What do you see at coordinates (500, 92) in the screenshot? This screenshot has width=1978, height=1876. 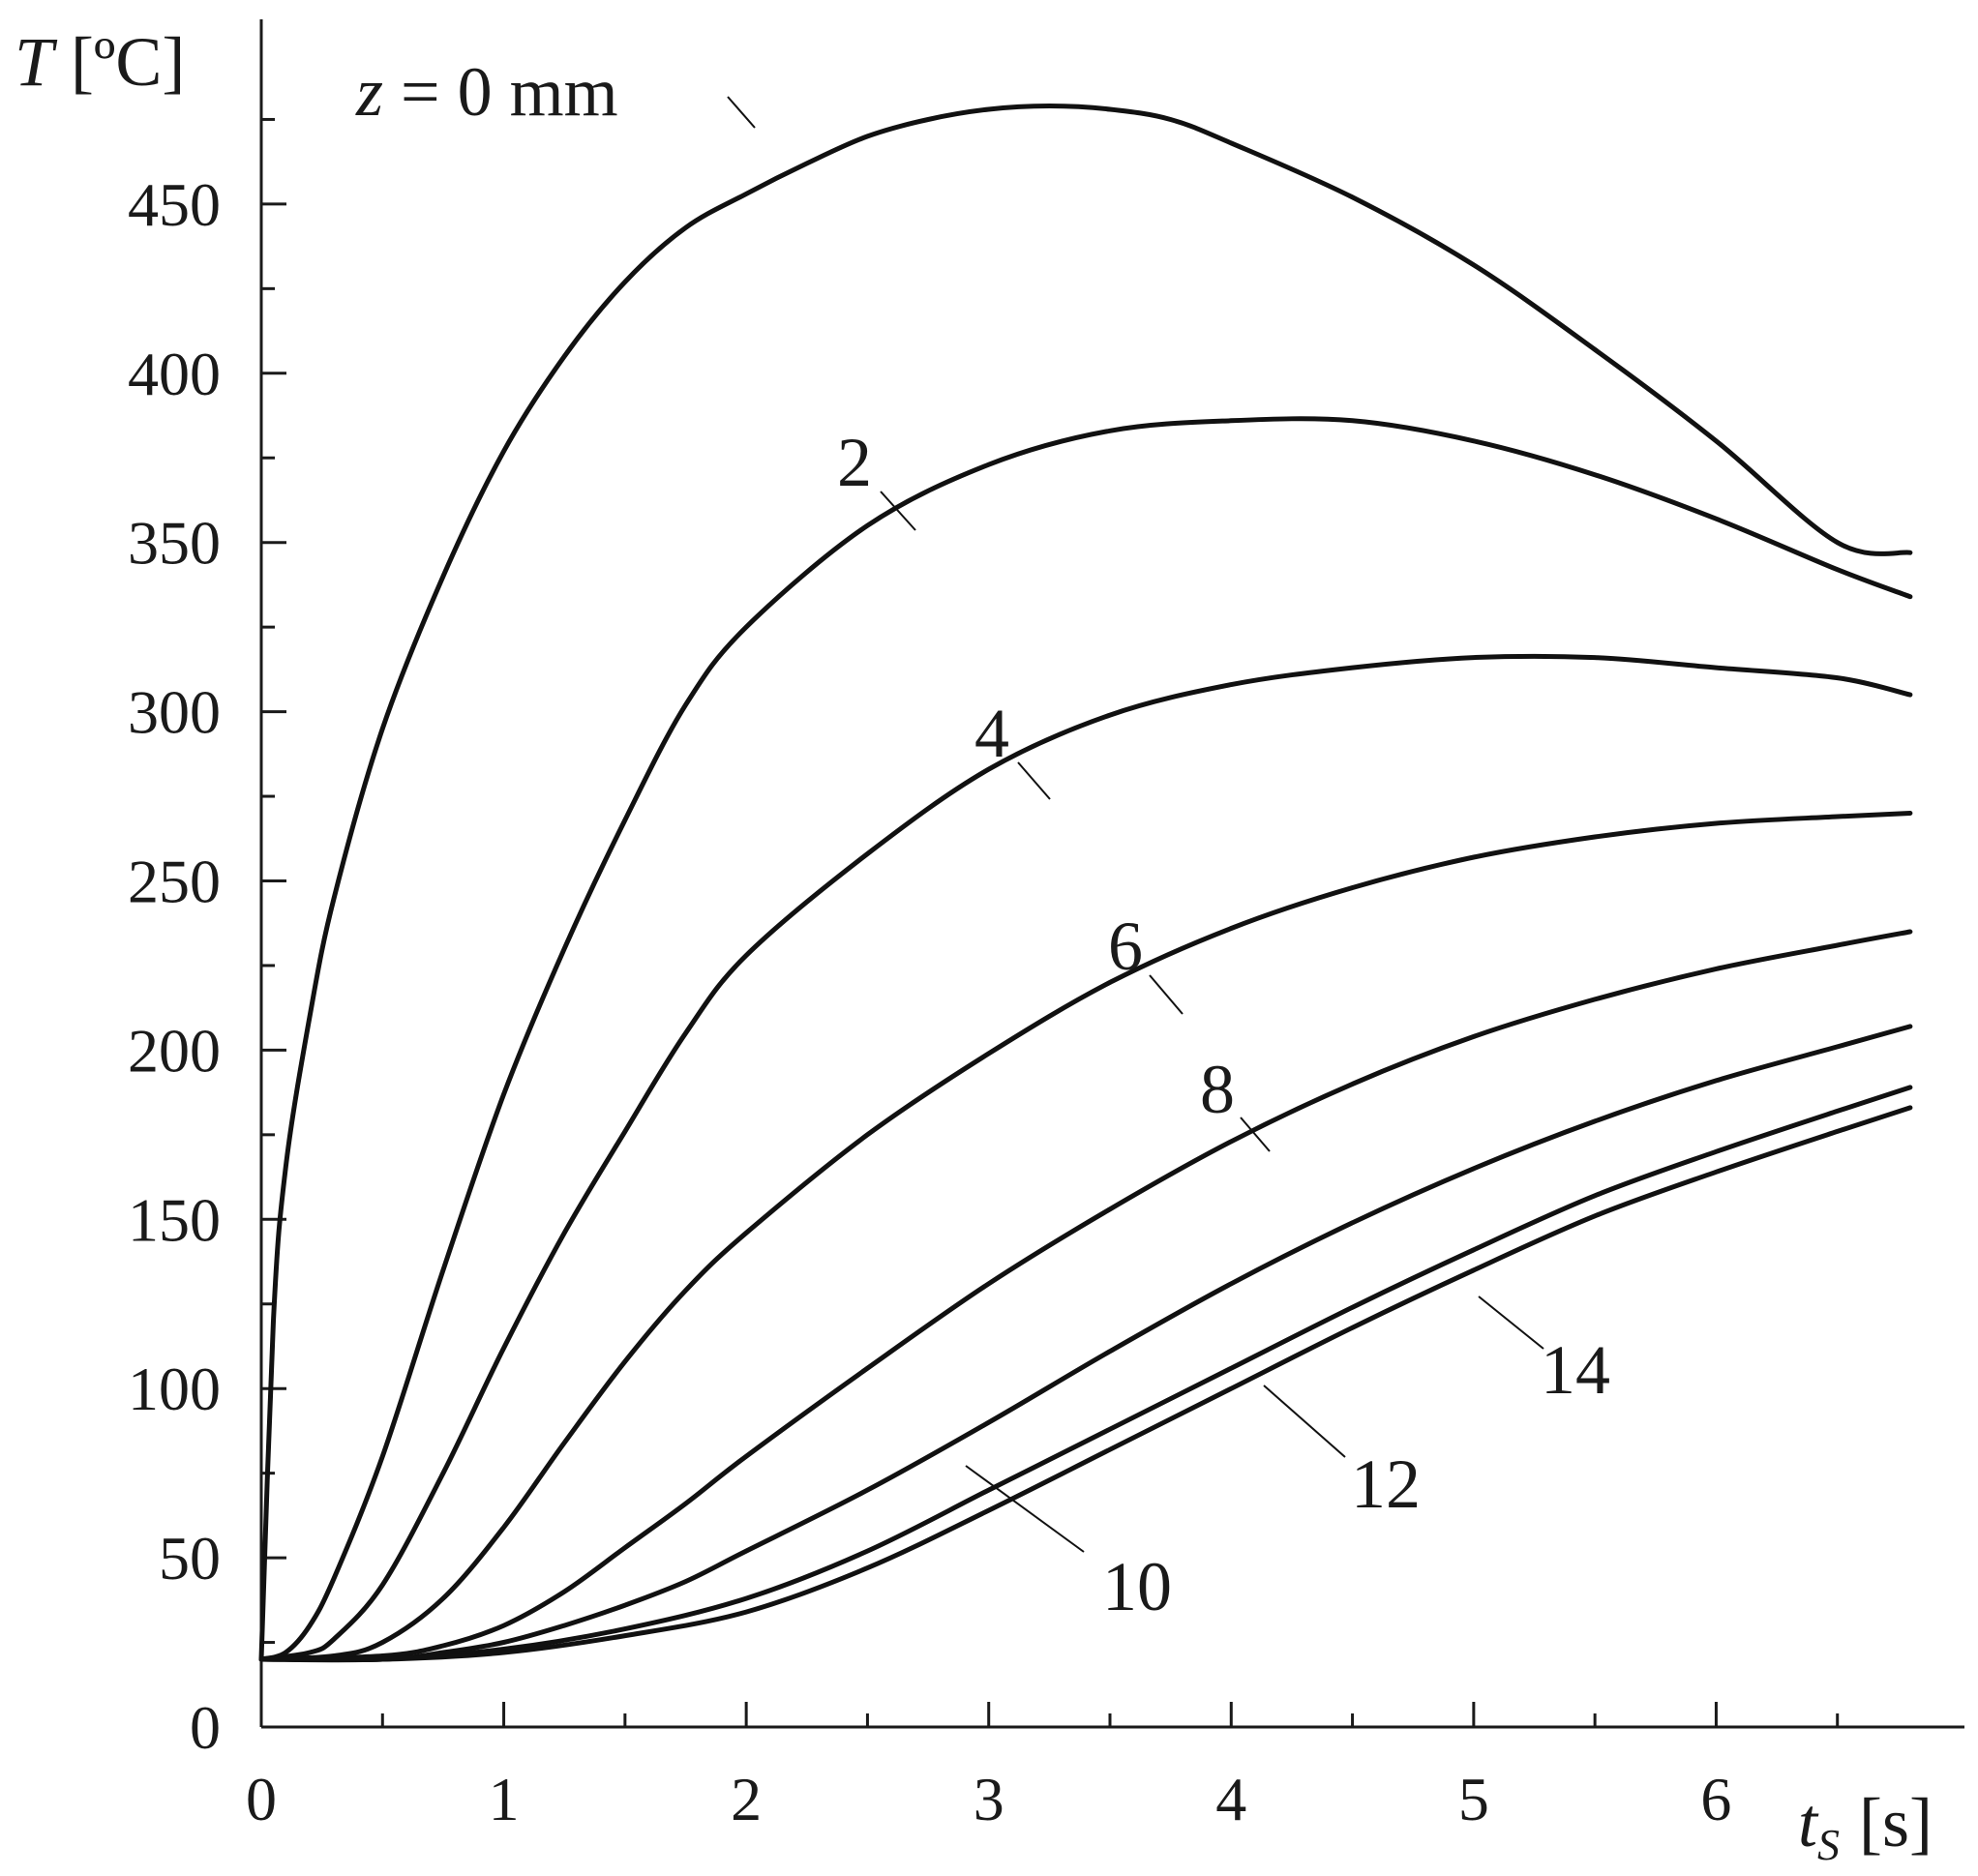 I see `series-label-text: = 0 mm` at bounding box center [500, 92].